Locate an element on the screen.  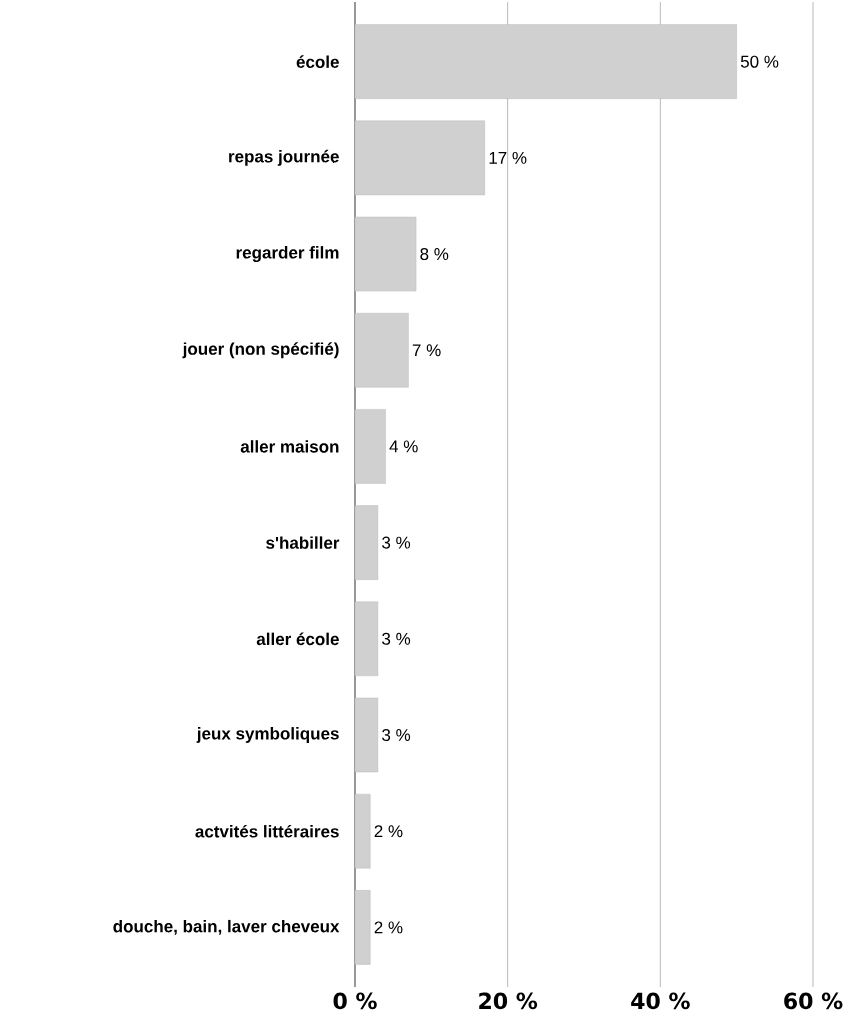
y-tick-label: regarder film is located at coordinates (287, 254).